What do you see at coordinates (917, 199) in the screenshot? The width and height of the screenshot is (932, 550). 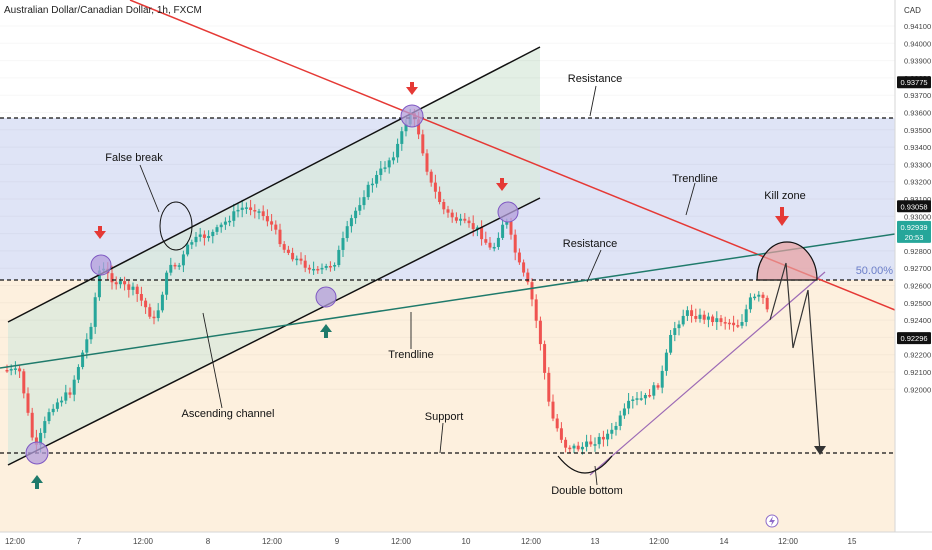 I see `y-tick-label: 0.93100` at bounding box center [917, 199].